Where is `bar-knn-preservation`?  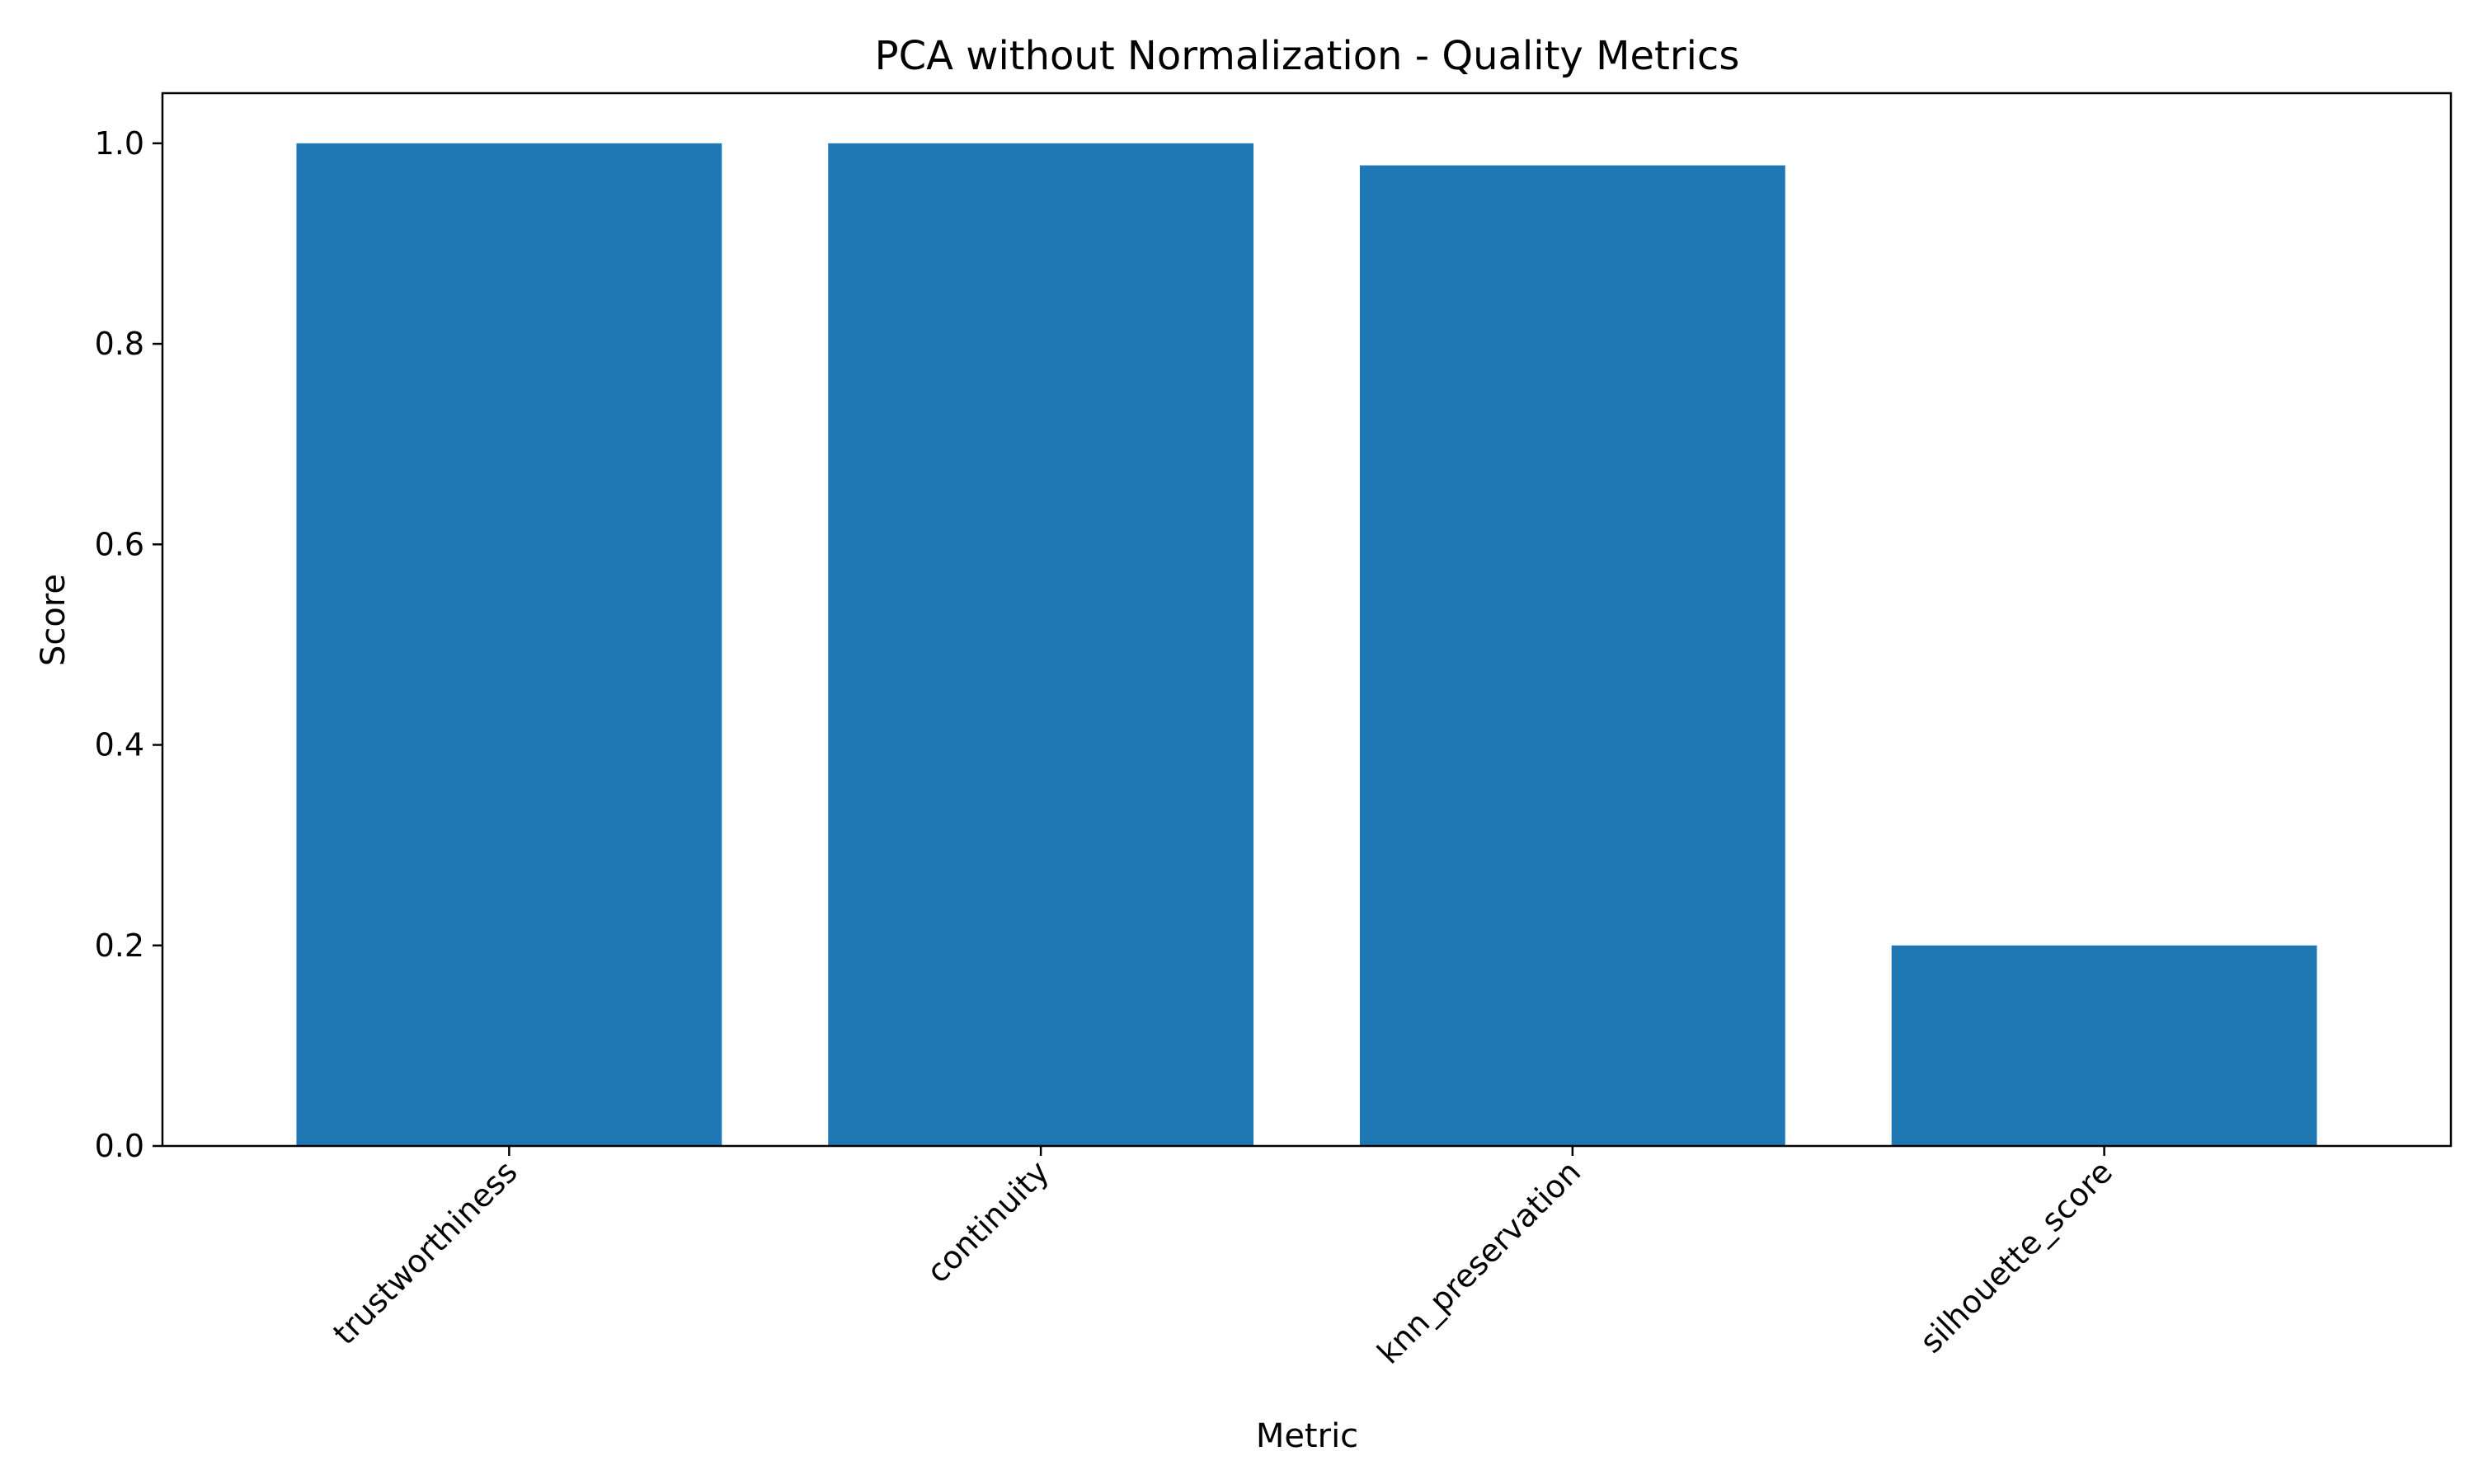
bar-knn-preservation is located at coordinates (1572, 655).